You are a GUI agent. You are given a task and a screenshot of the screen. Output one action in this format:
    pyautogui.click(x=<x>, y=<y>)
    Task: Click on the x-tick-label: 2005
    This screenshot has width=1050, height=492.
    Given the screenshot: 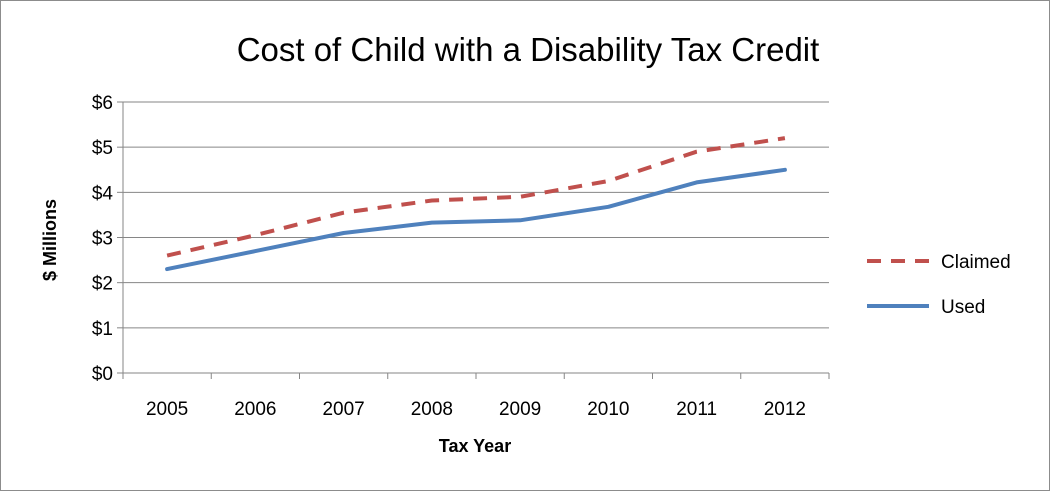 What is the action you would take?
    pyautogui.click(x=167, y=409)
    